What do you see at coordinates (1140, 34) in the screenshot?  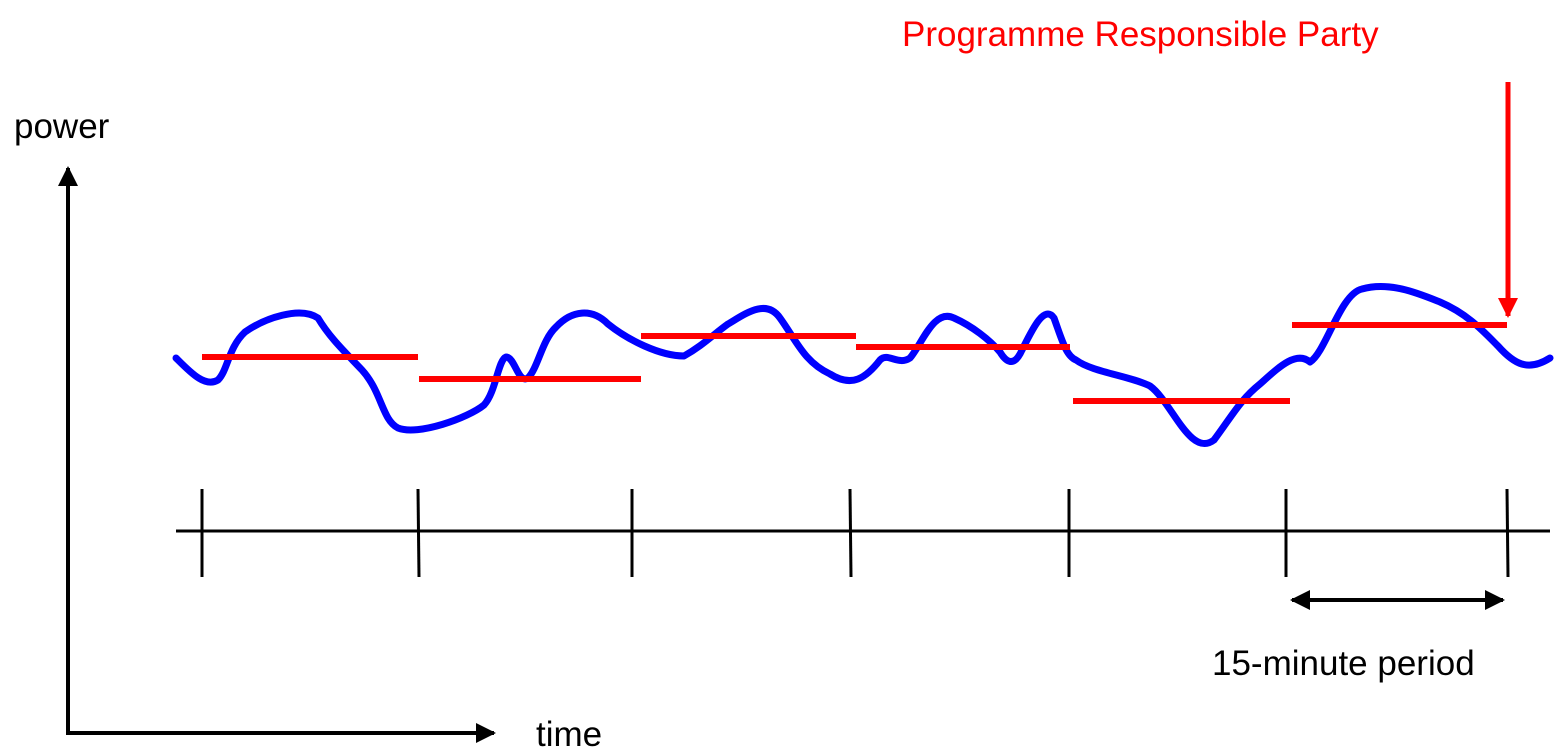 I see `programme-label: Programme Responsible Party` at bounding box center [1140, 34].